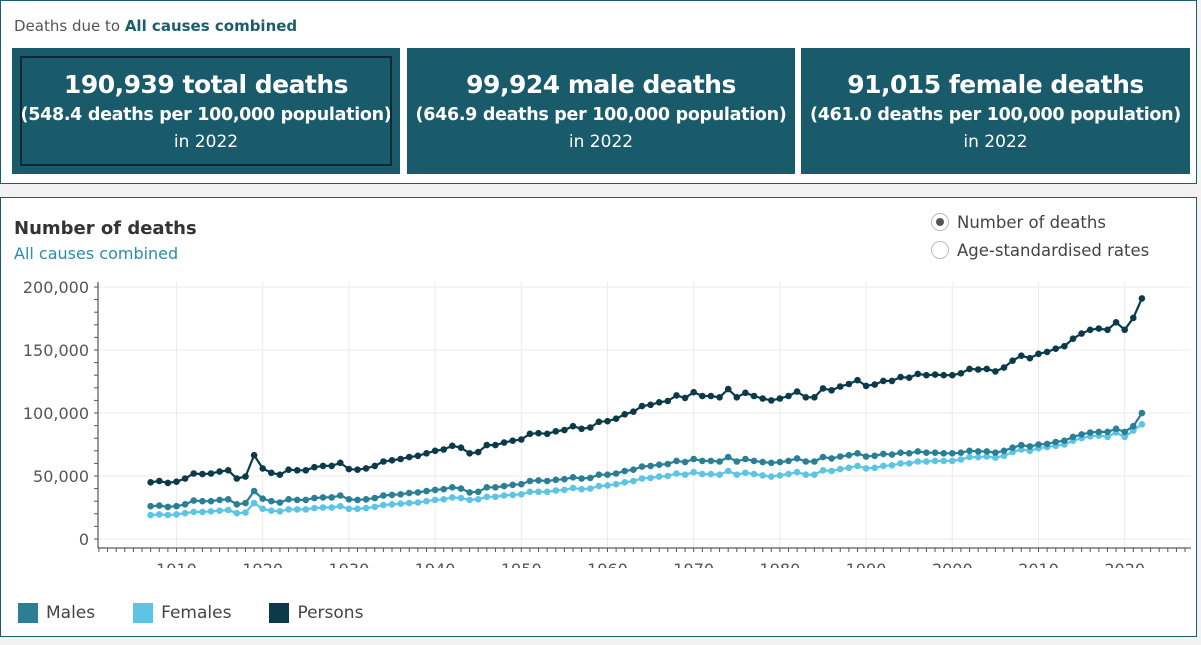 This screenshot has height=645, width=1201. What do you see at coordinates (176, 564) in the screenshot?
I see `x-tick-label: 1910` at bounding box center [176, 564].